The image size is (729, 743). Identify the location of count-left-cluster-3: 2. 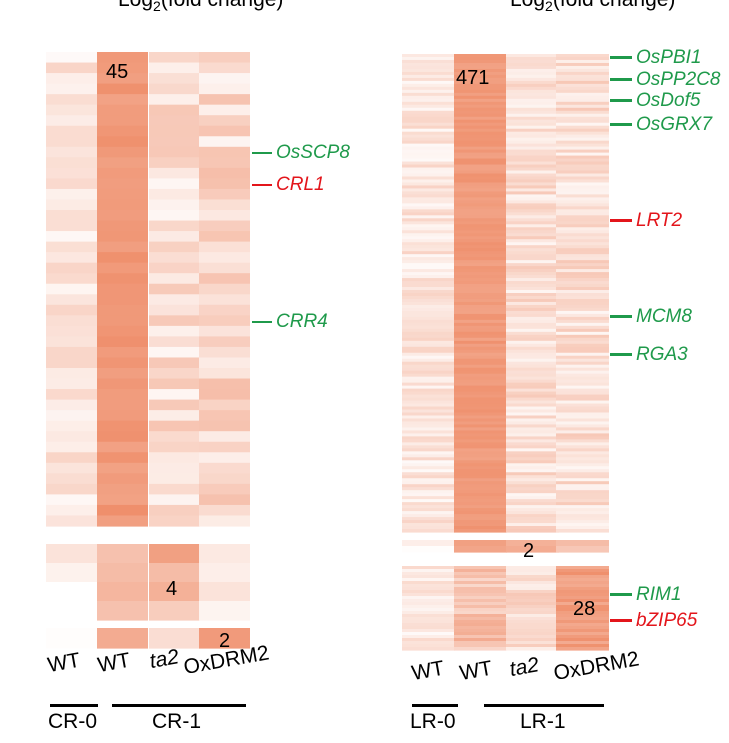
(225, 641).